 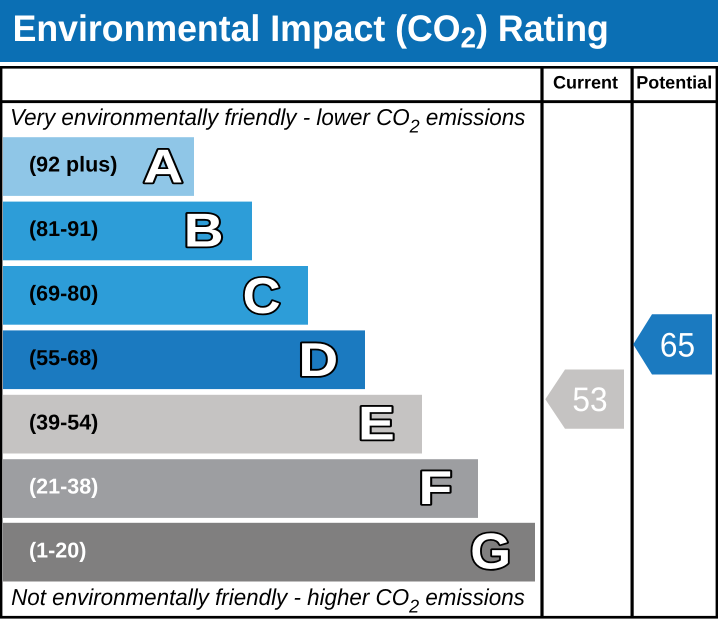 What do you see at coordinates (311, 31) in the screenshot?
I see `svg-text:Environmental Impact (CO2) Rat: Environmental Impact (CO2) Rating` at bounding box center [311, 31].